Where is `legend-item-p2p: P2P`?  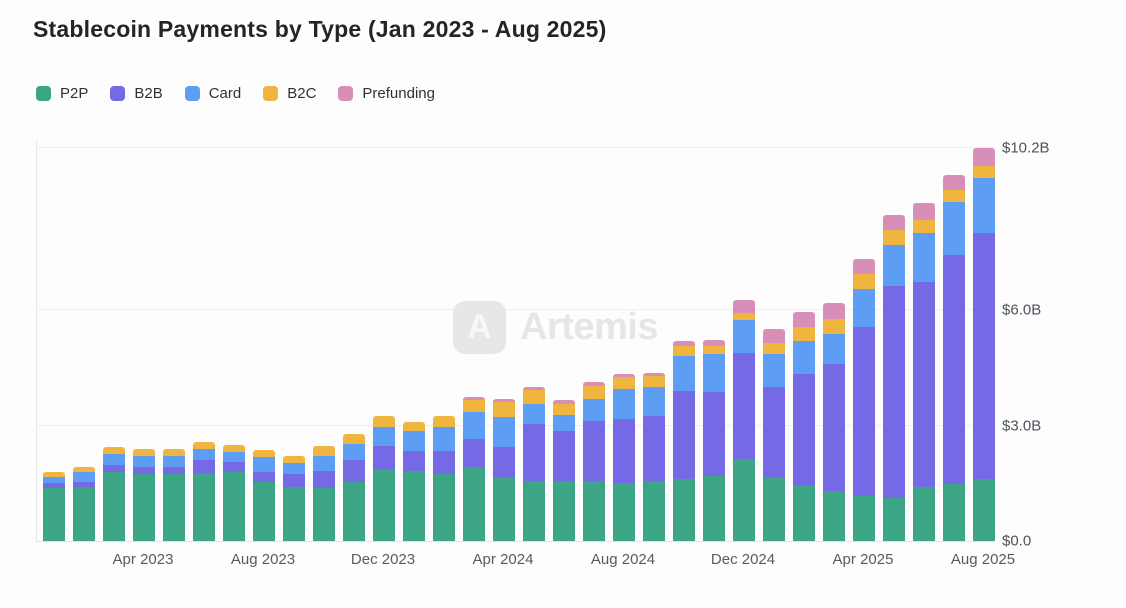
legend-item-p2p: P2P is located at coordinates (62, 93).